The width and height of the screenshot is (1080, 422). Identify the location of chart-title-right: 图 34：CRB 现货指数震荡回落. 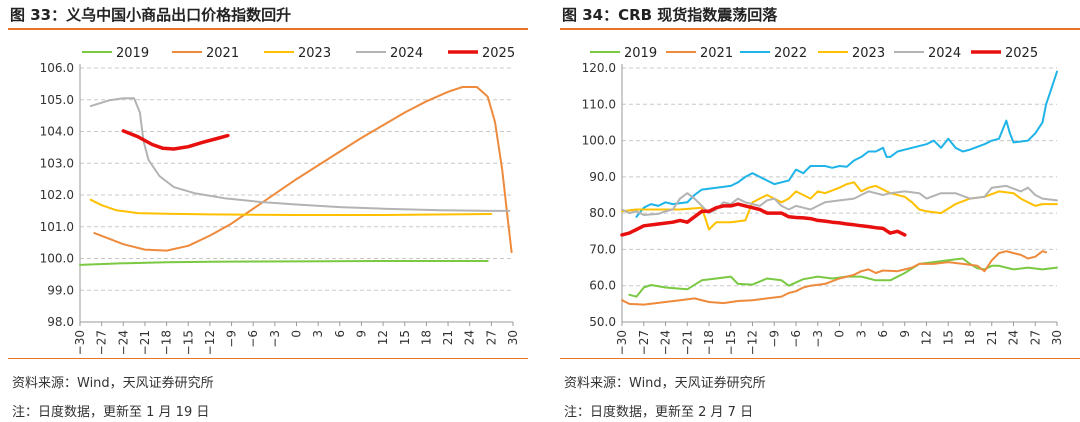
(670, 15).